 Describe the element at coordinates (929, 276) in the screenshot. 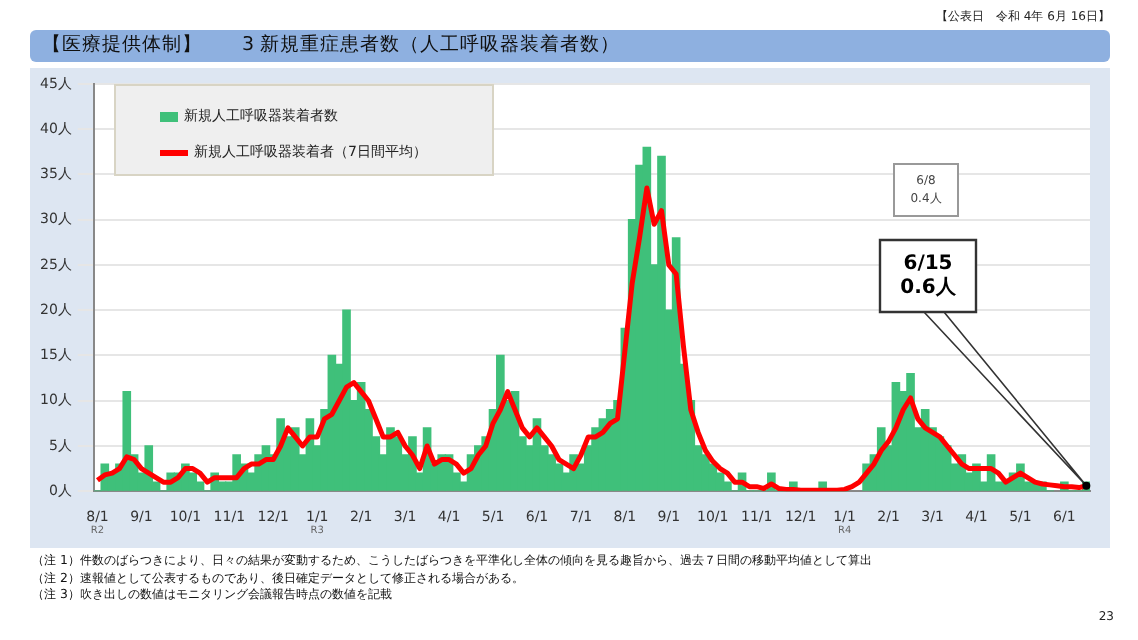

I see `annotation: 6/15 0.6人` at that location.